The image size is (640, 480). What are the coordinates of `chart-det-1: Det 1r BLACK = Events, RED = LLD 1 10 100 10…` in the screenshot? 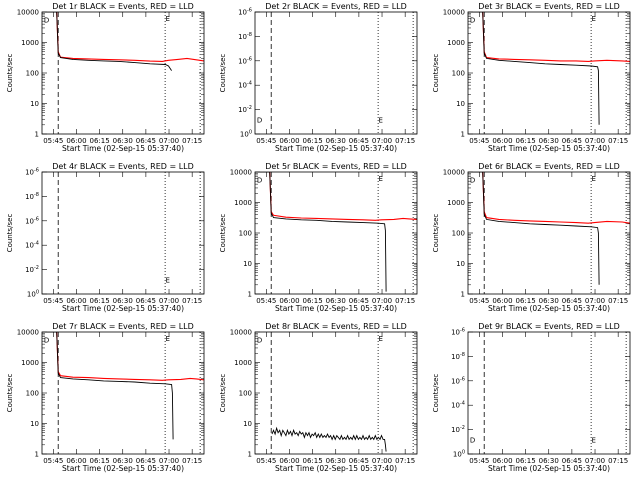 It's located at (105, 77).